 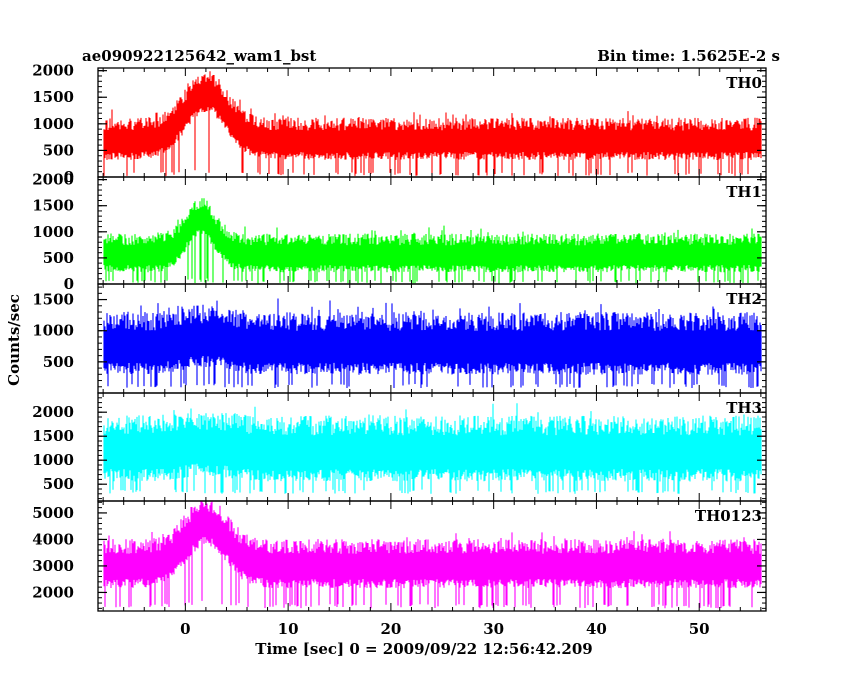 I want to click on x-tick-label: 50, so click(x=699, y=629).